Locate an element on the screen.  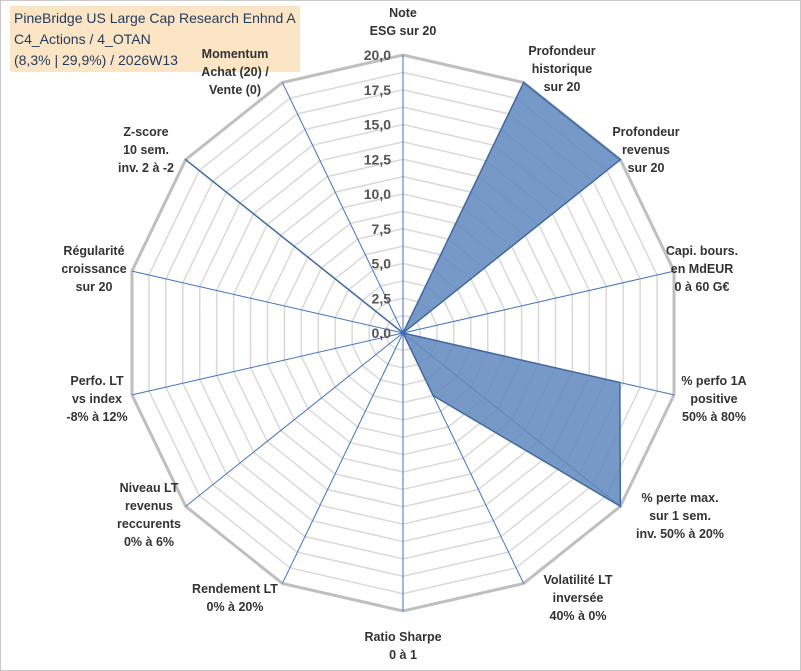
radar-tick-label: 10,0 is located at coordinates (377, 194).